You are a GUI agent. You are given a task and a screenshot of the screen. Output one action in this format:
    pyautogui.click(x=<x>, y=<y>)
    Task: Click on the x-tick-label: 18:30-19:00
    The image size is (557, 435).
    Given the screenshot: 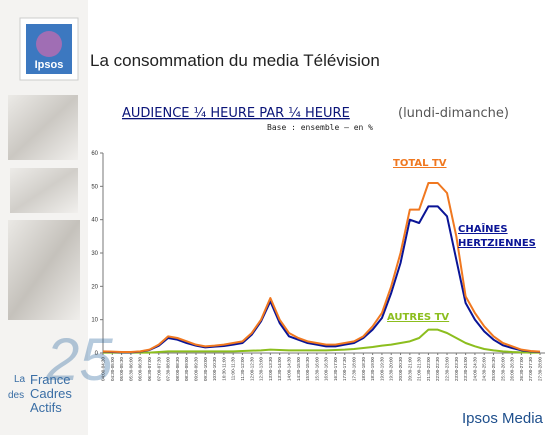 What is the action you would take?
    pyautogui.click(x=372, y=369)
    